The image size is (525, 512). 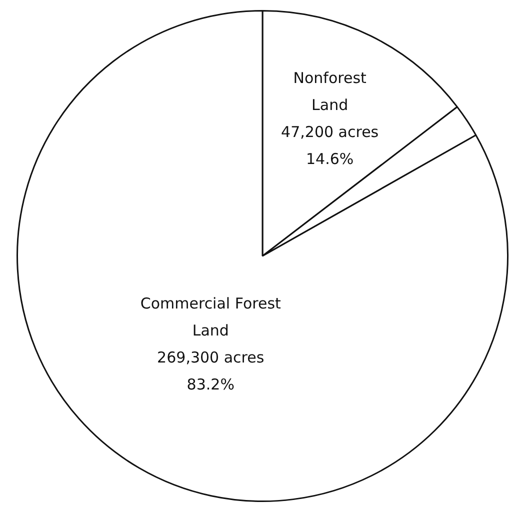 I want to click on data-label: 47,200 acres 14.6%, so click(x=330, y=145).